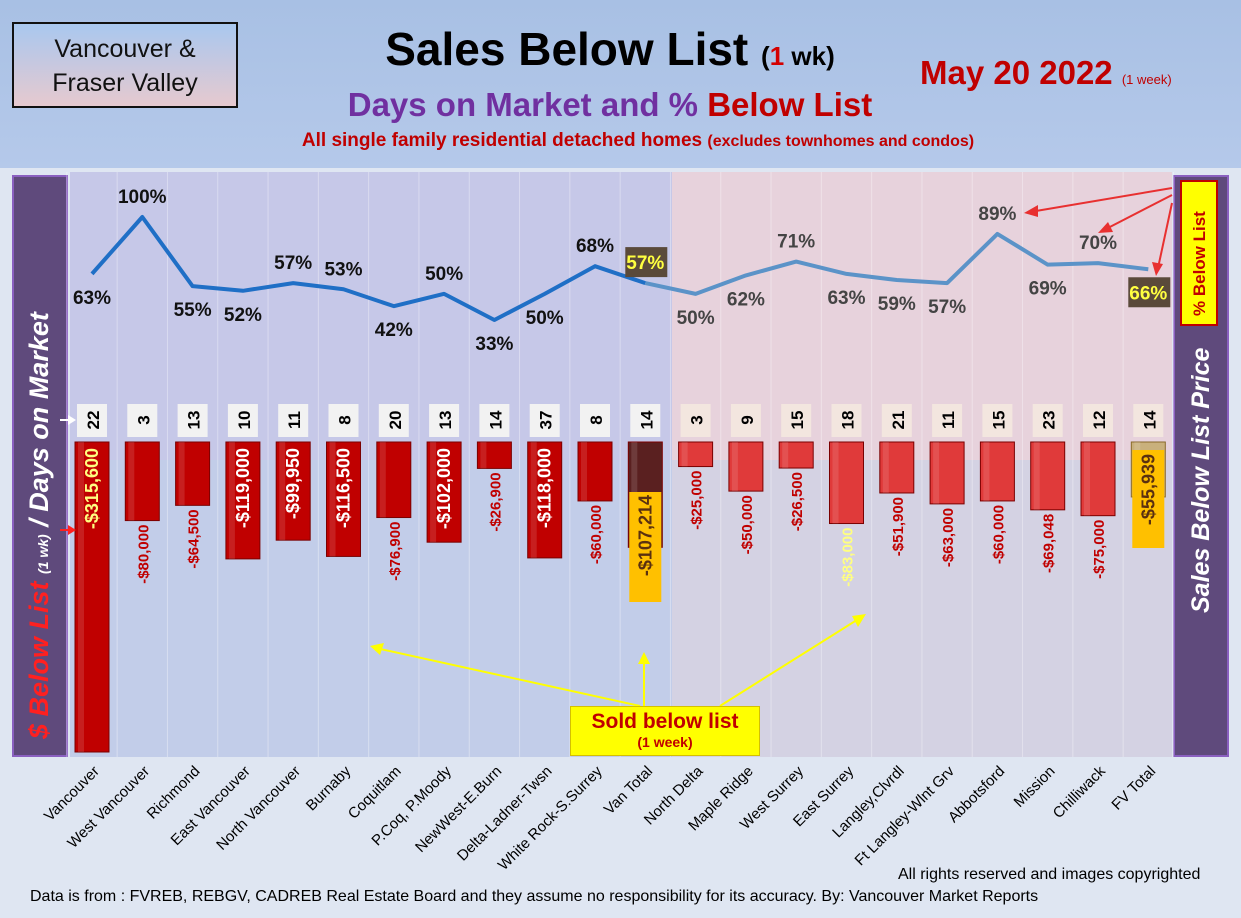 This screenshot has height=918, width=1241. Describe the element at coordinates (395, 551) in the screenshot. I see `money-label-6: -$76,900` at that location.